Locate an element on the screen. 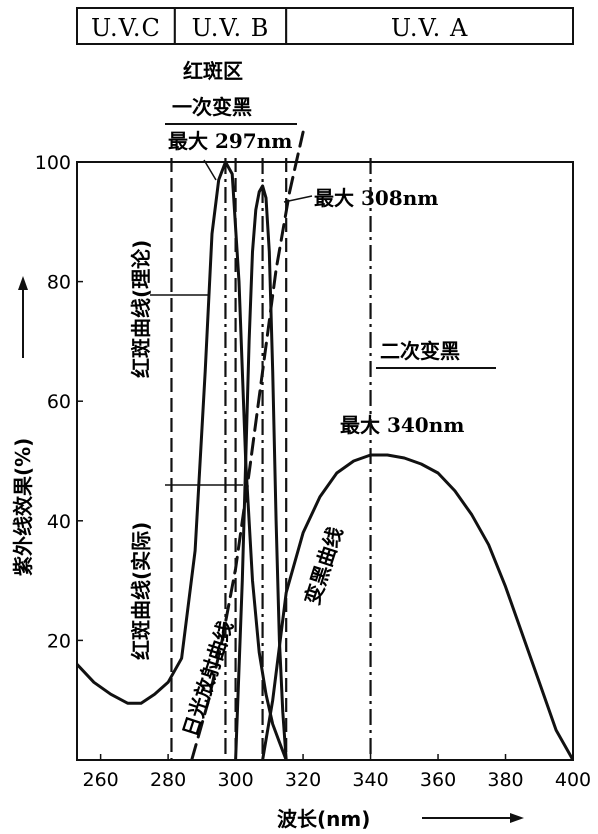 The image size is (598, 834). erythema-theory-label: 红斑曲线(理论) is located at coordinates (141, 309).